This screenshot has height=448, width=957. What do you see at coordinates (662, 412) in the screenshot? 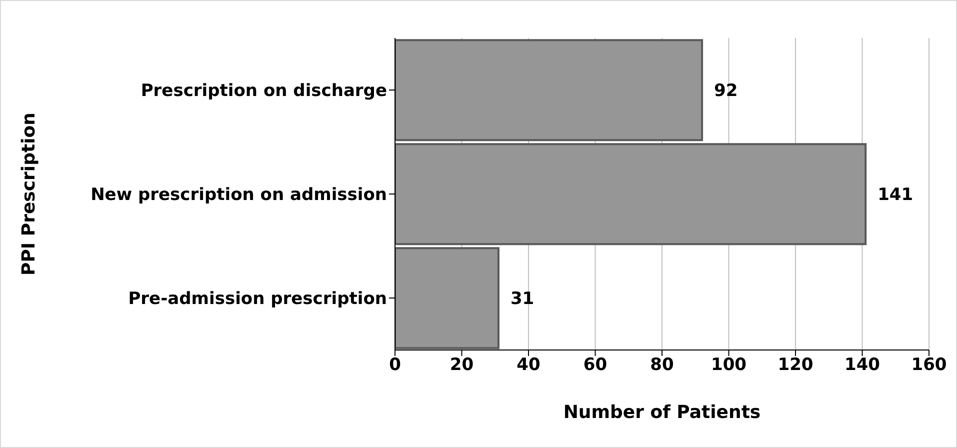
I see `x-axis-title: Number of Patients` at bounding box center [662, 412].